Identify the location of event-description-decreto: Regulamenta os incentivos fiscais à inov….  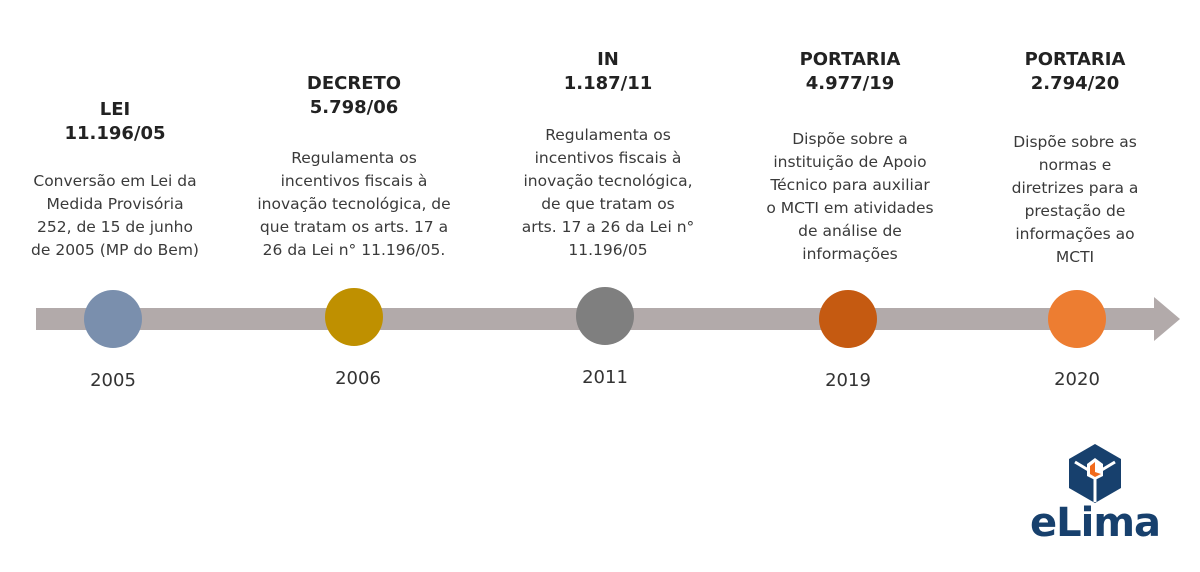
(354, 204).